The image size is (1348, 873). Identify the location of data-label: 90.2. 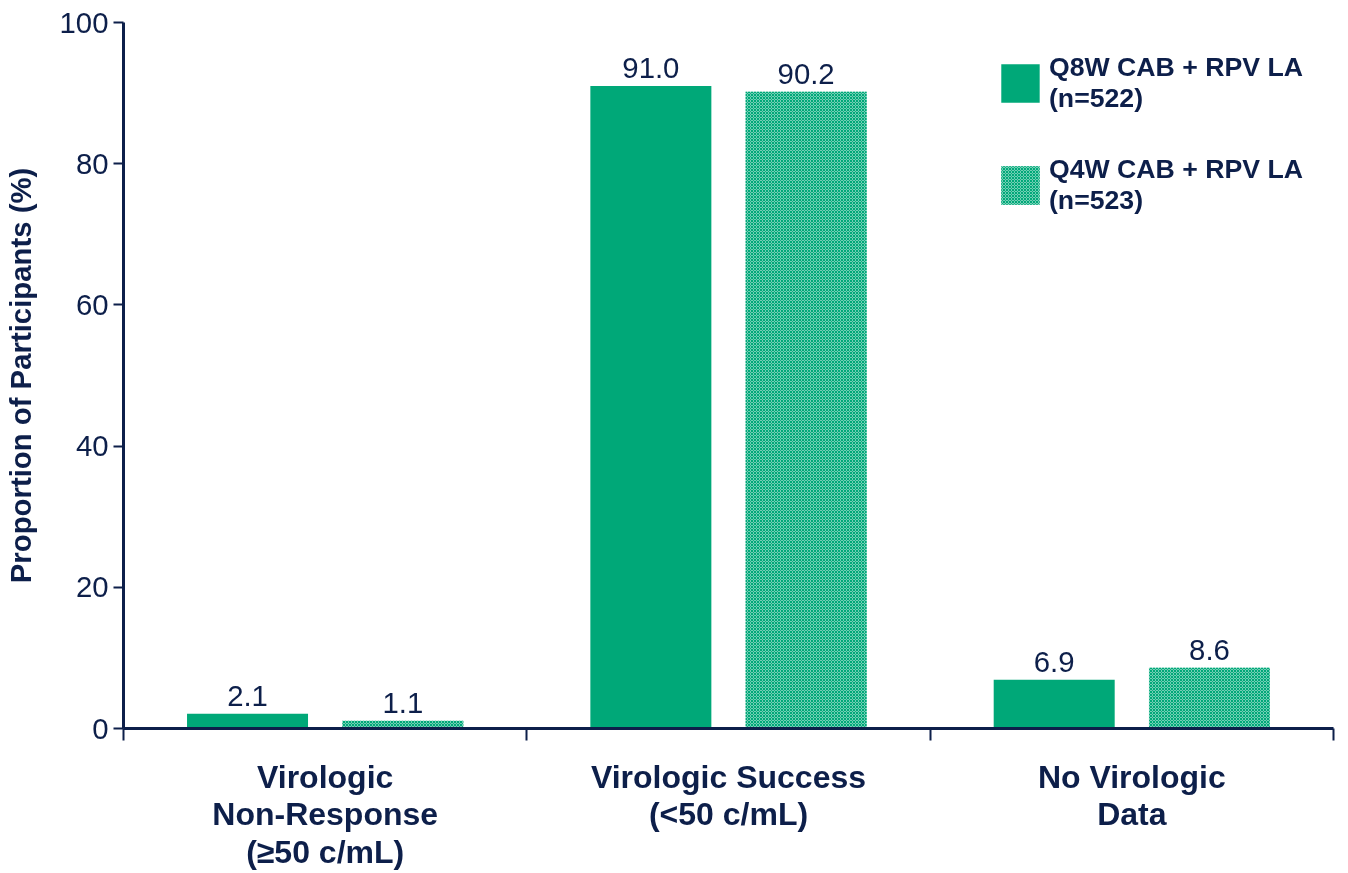
(806, 73).